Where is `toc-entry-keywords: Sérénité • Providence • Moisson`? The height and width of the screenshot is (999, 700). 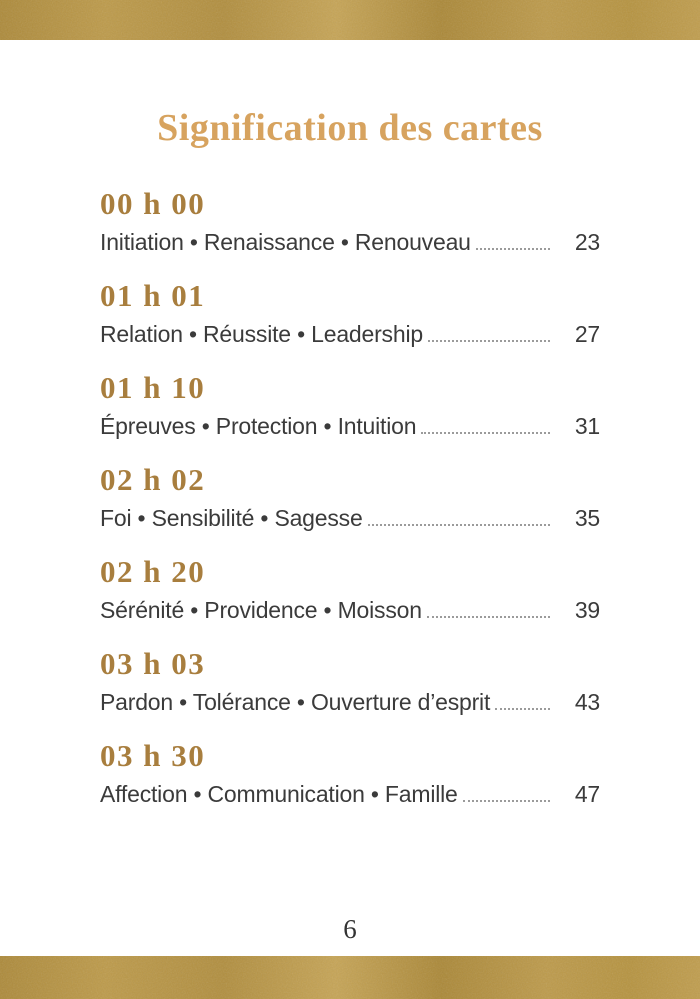 toc-entry-keywords: Sérénité • Providence • Moisson is located at coordinates (261, 609).